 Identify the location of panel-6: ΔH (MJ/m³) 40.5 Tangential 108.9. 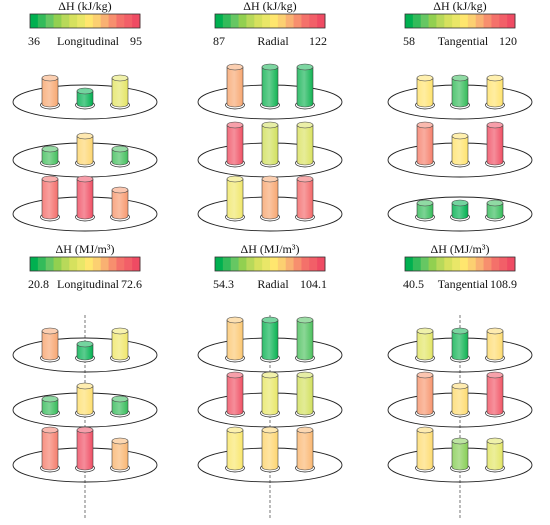
(460, 381).